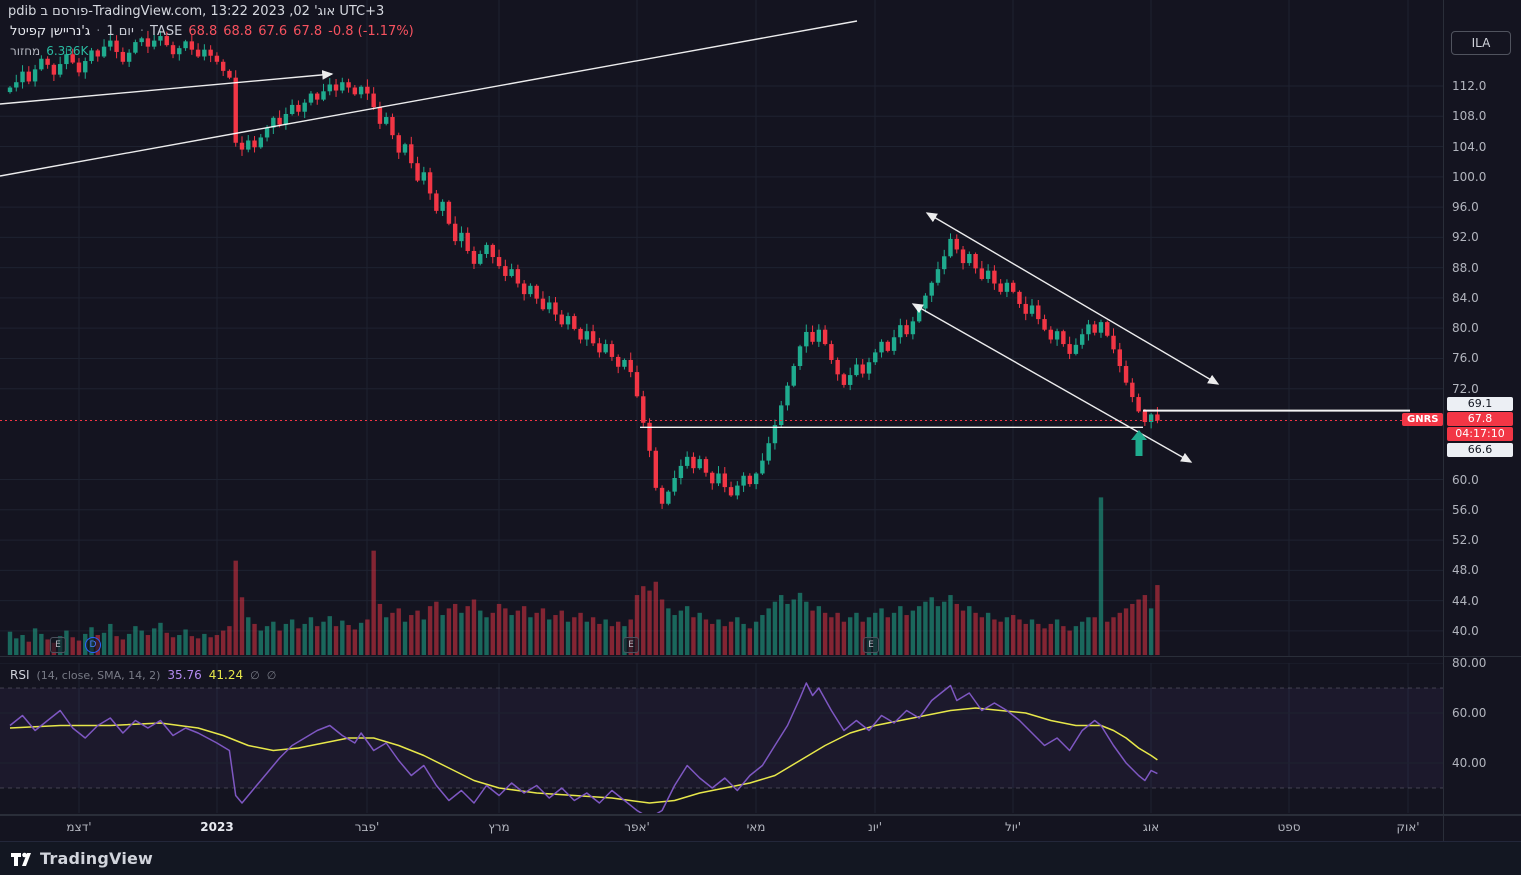 The height and width of the screenshot is (875, 1521). I want to click on time-axis-label: מאי, so click(756, 827).